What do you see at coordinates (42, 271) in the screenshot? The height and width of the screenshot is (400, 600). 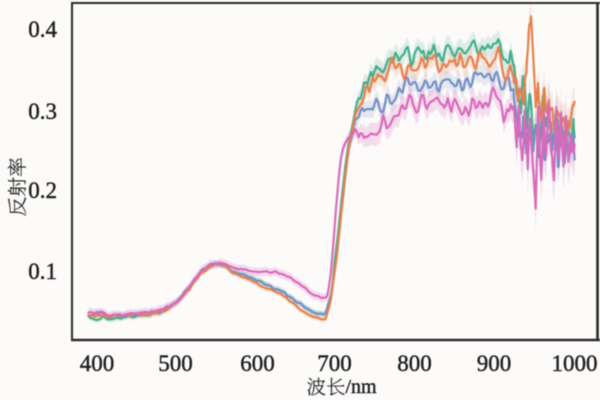 I see `svg-text: 0.1` at bounding box center [42, 271].